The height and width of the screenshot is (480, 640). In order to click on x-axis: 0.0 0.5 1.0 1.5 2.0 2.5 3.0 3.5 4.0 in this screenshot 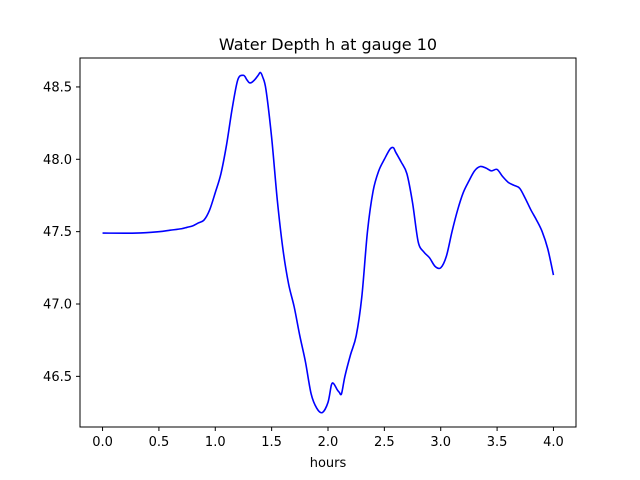, I will do `click(328, 438)`.